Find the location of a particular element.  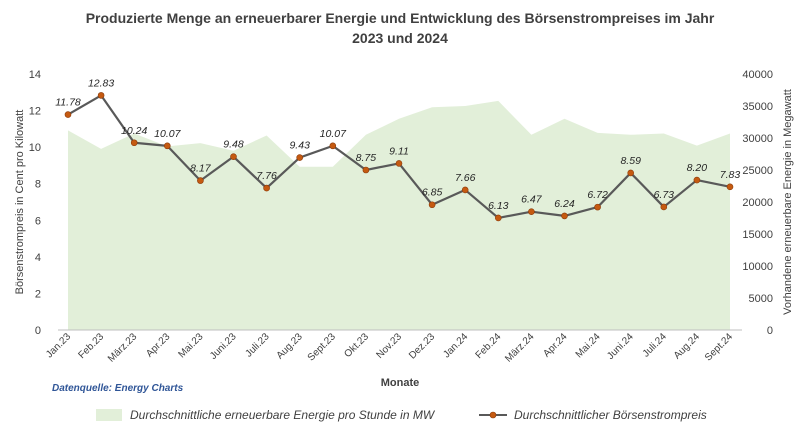

data-label: 6.72 is located at coordinates (597, 195).